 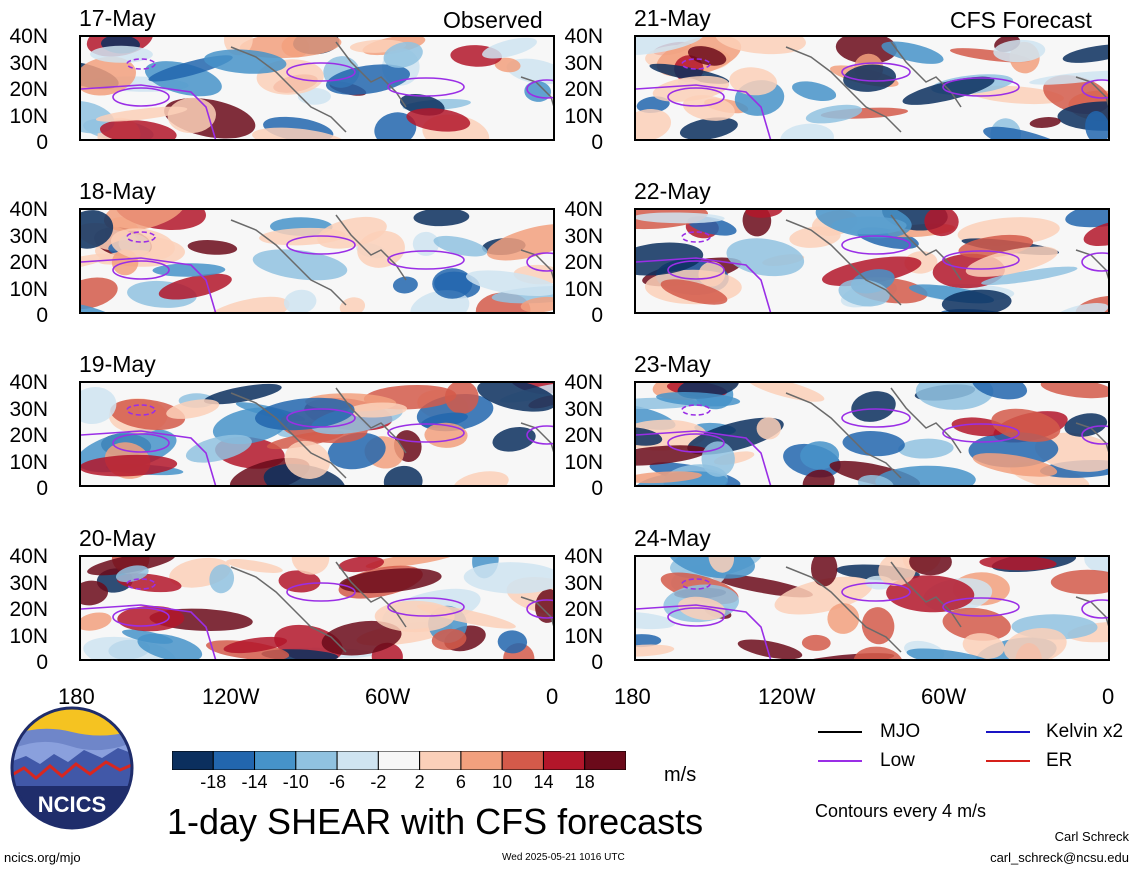 What do you see at coordinates (493, 20) in the screenshot?
I see `observed-header: Observed` at bounding box center [493, 20].